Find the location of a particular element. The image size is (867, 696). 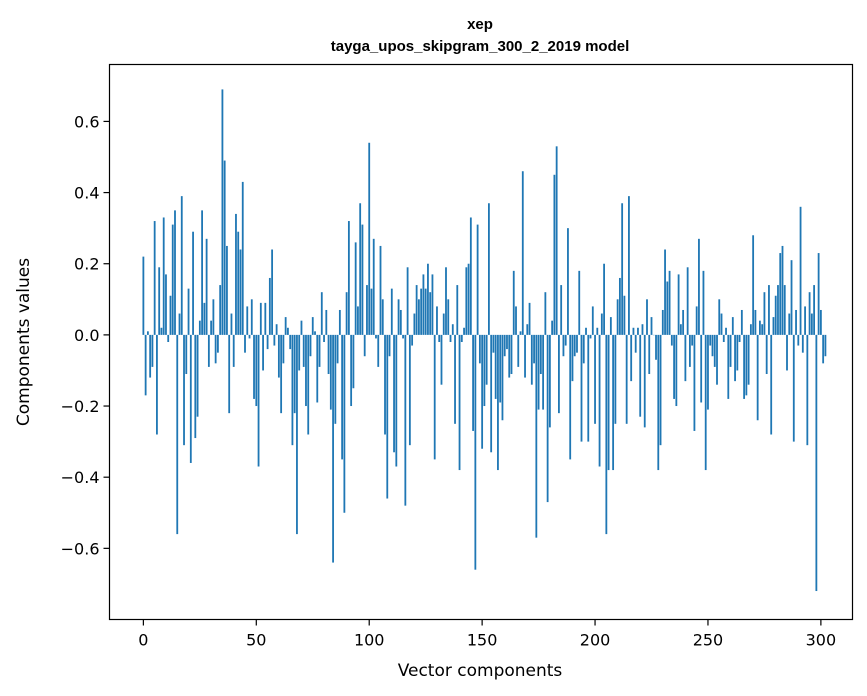

chart-title-line1: xep is located at coordinates (480, 24).